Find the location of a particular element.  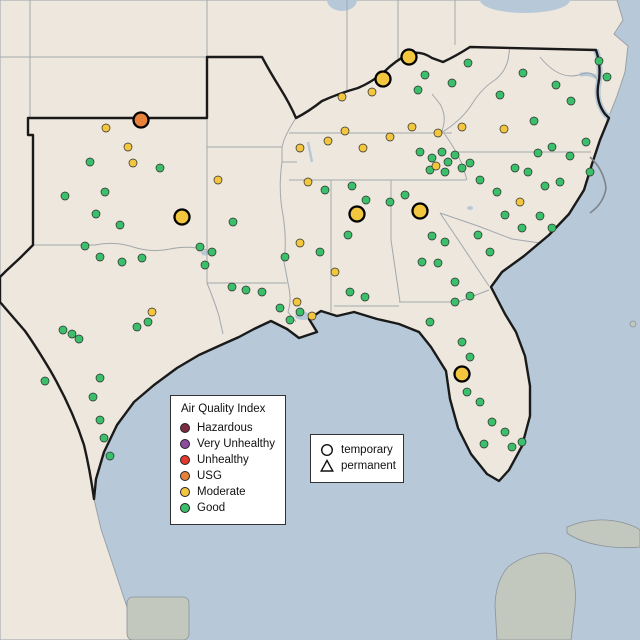

aqi-legend-label: Very Unhealthy is located at coordinates (236, 444).